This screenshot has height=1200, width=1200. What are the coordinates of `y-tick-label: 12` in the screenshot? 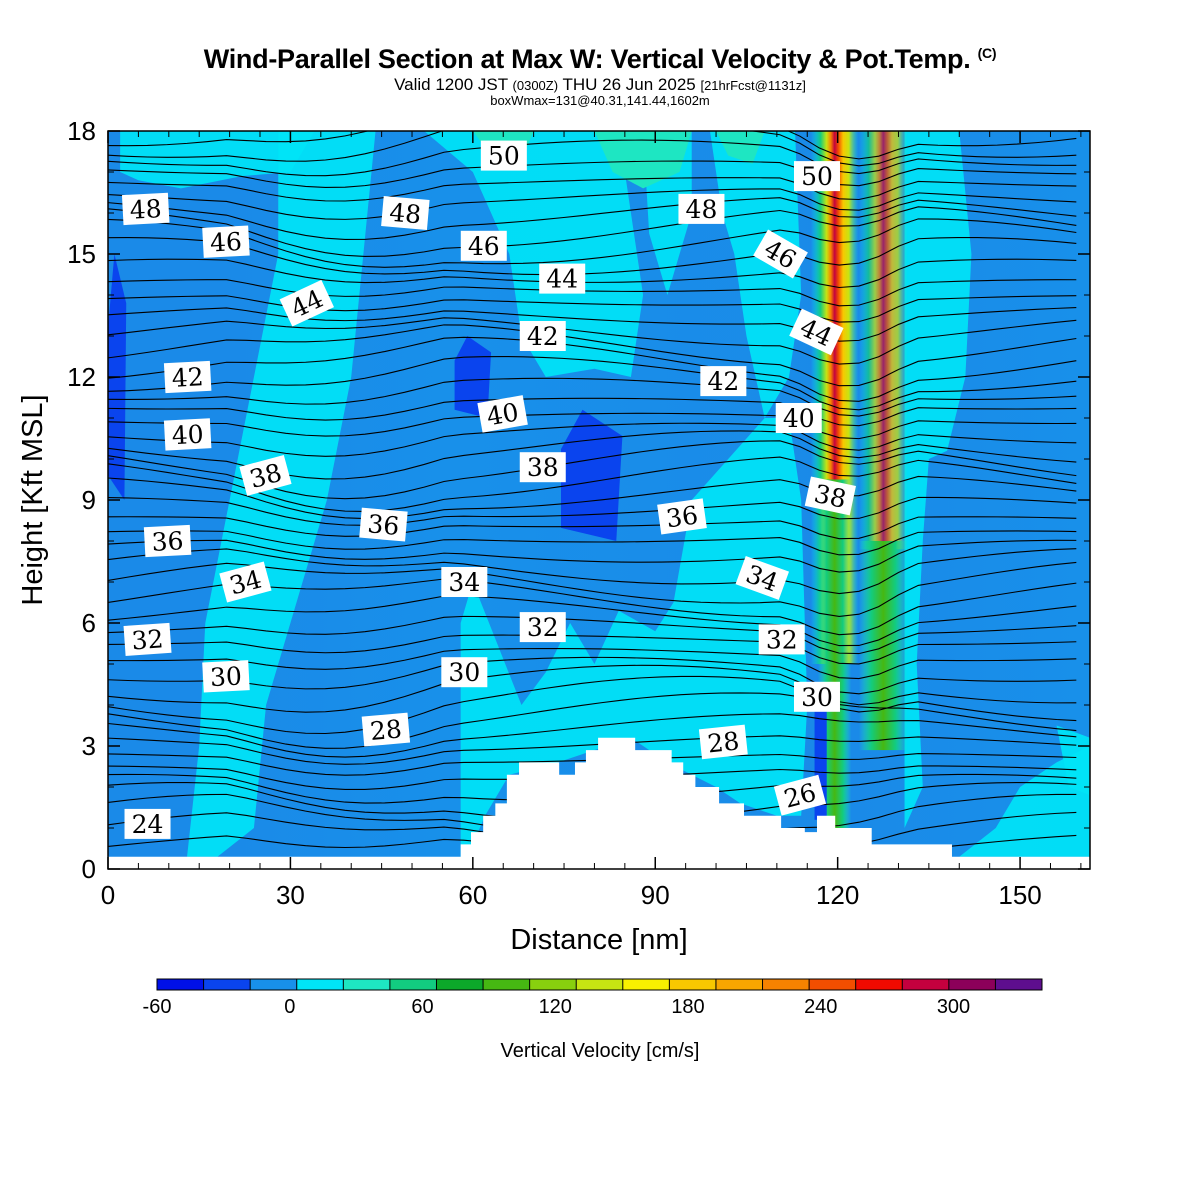 It's located at (81, 377).